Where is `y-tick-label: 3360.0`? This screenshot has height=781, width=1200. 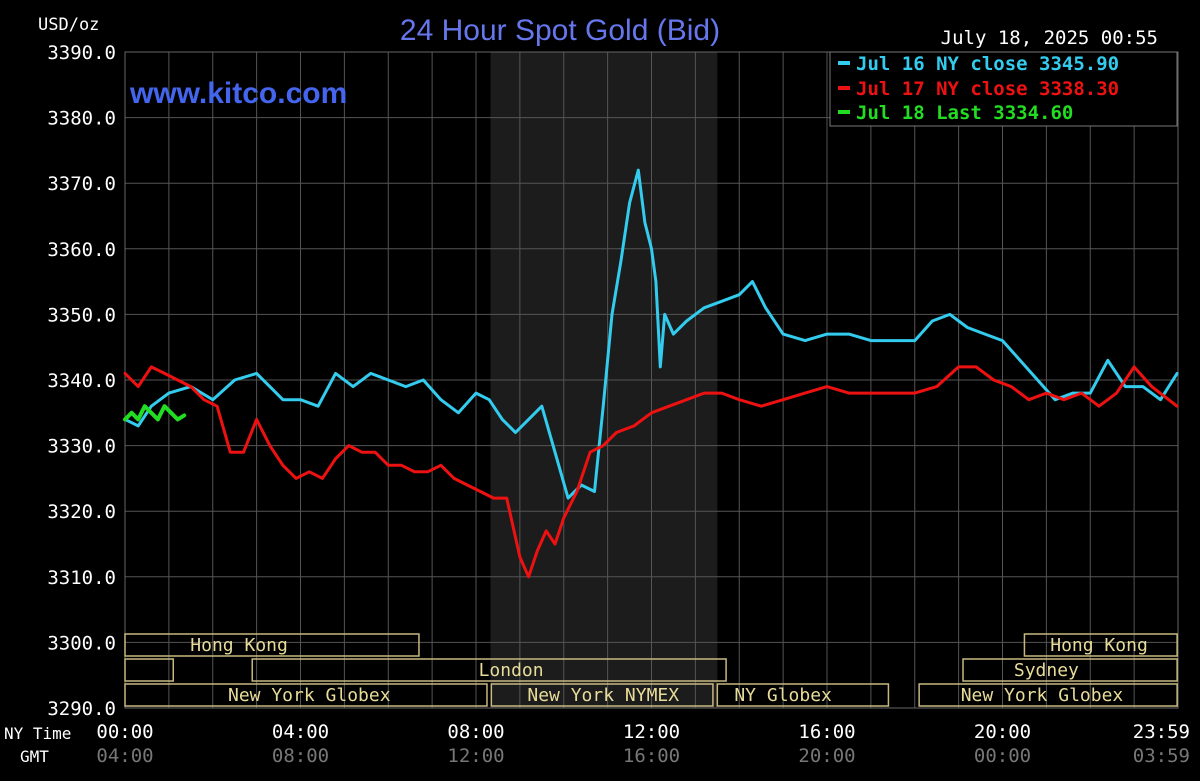
y-tick-label: 3360.0 is located at coordinates (81, 250).